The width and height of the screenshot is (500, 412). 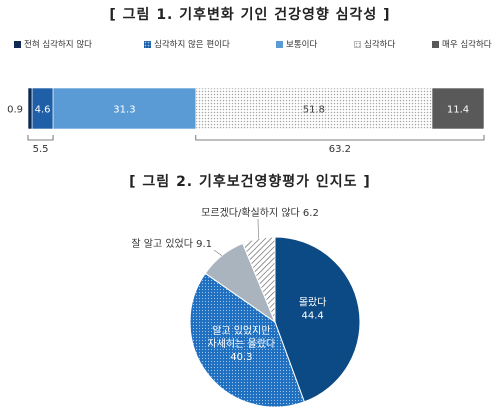 I want to click on figure1-legend: 전혀 심각하지 않다 심각하지 않은 편이다 보통이다 심각하다 매우 심각하다, so click(x=254, y=45).